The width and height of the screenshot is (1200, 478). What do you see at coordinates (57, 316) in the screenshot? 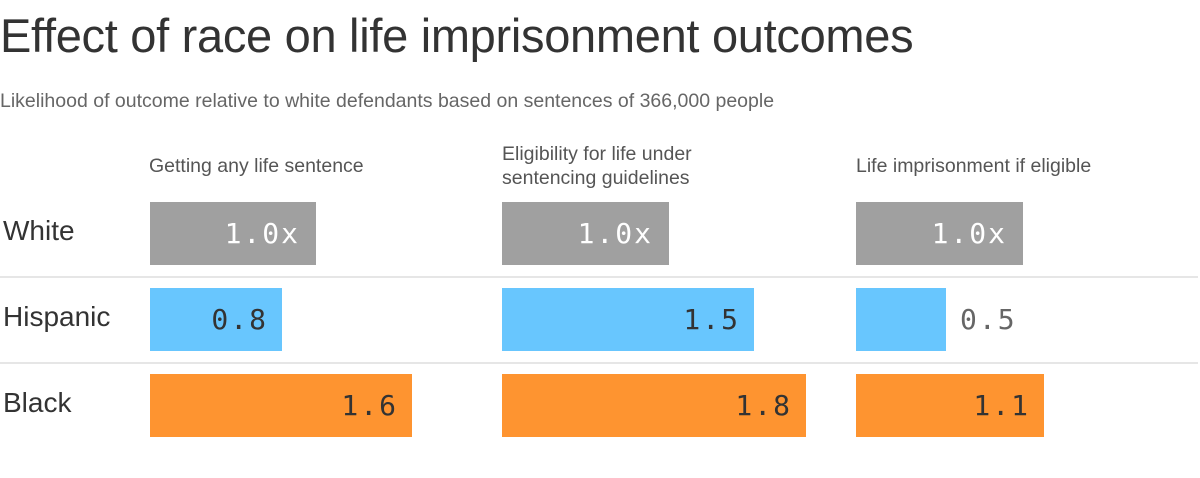
I see `row-label-hispanic: Hispanic` at bounding box center [57, 316].